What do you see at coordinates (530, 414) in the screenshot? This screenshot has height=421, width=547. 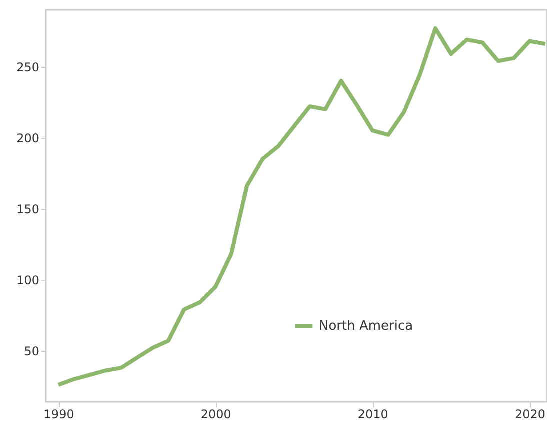 I see `x-tick-label: 2020` at bounding box center [530, 414].